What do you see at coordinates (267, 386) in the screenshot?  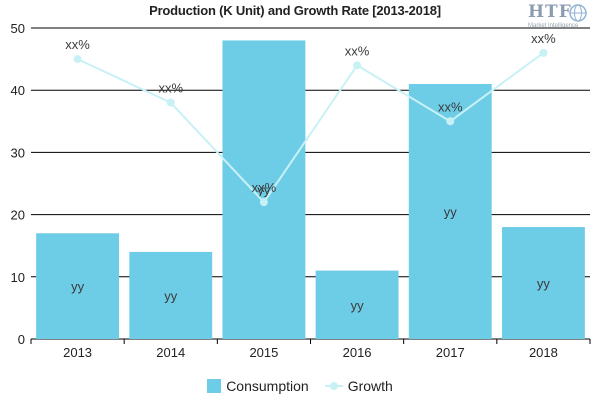 I see `legend-label-consumption: Consumption` at bounding box center [267, 386].